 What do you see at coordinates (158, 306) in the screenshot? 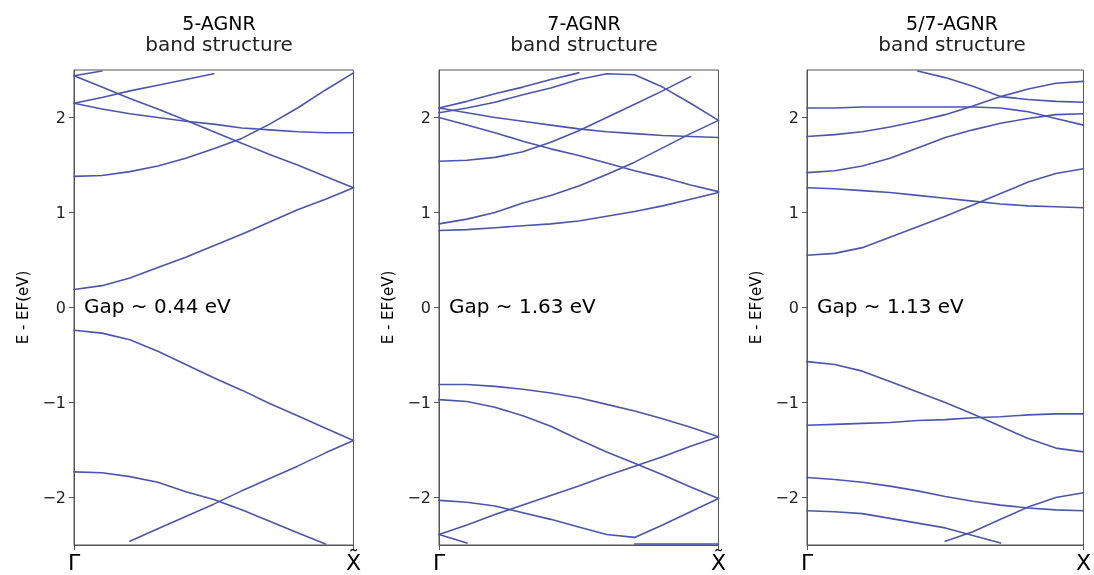
I see `annotation: Gap ~ 0.44 eV` at bounding box center [158, 306].